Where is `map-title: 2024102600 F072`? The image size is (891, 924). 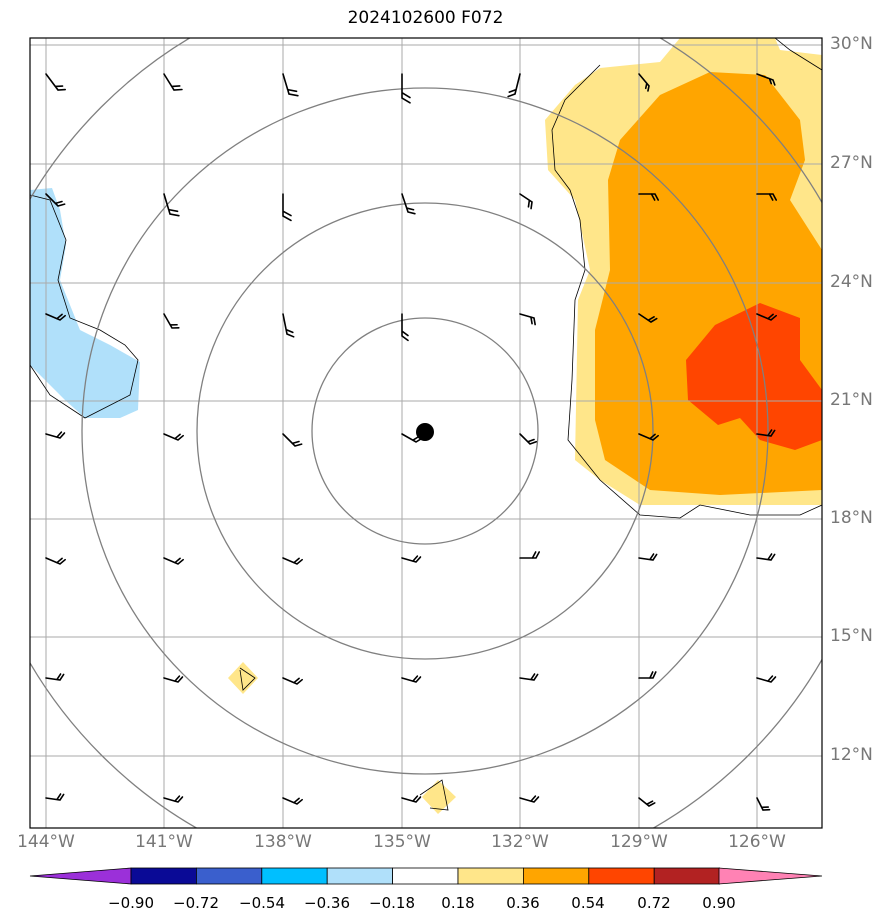 map-title: 2024102600 F072 is located at coordinates (425, 18).